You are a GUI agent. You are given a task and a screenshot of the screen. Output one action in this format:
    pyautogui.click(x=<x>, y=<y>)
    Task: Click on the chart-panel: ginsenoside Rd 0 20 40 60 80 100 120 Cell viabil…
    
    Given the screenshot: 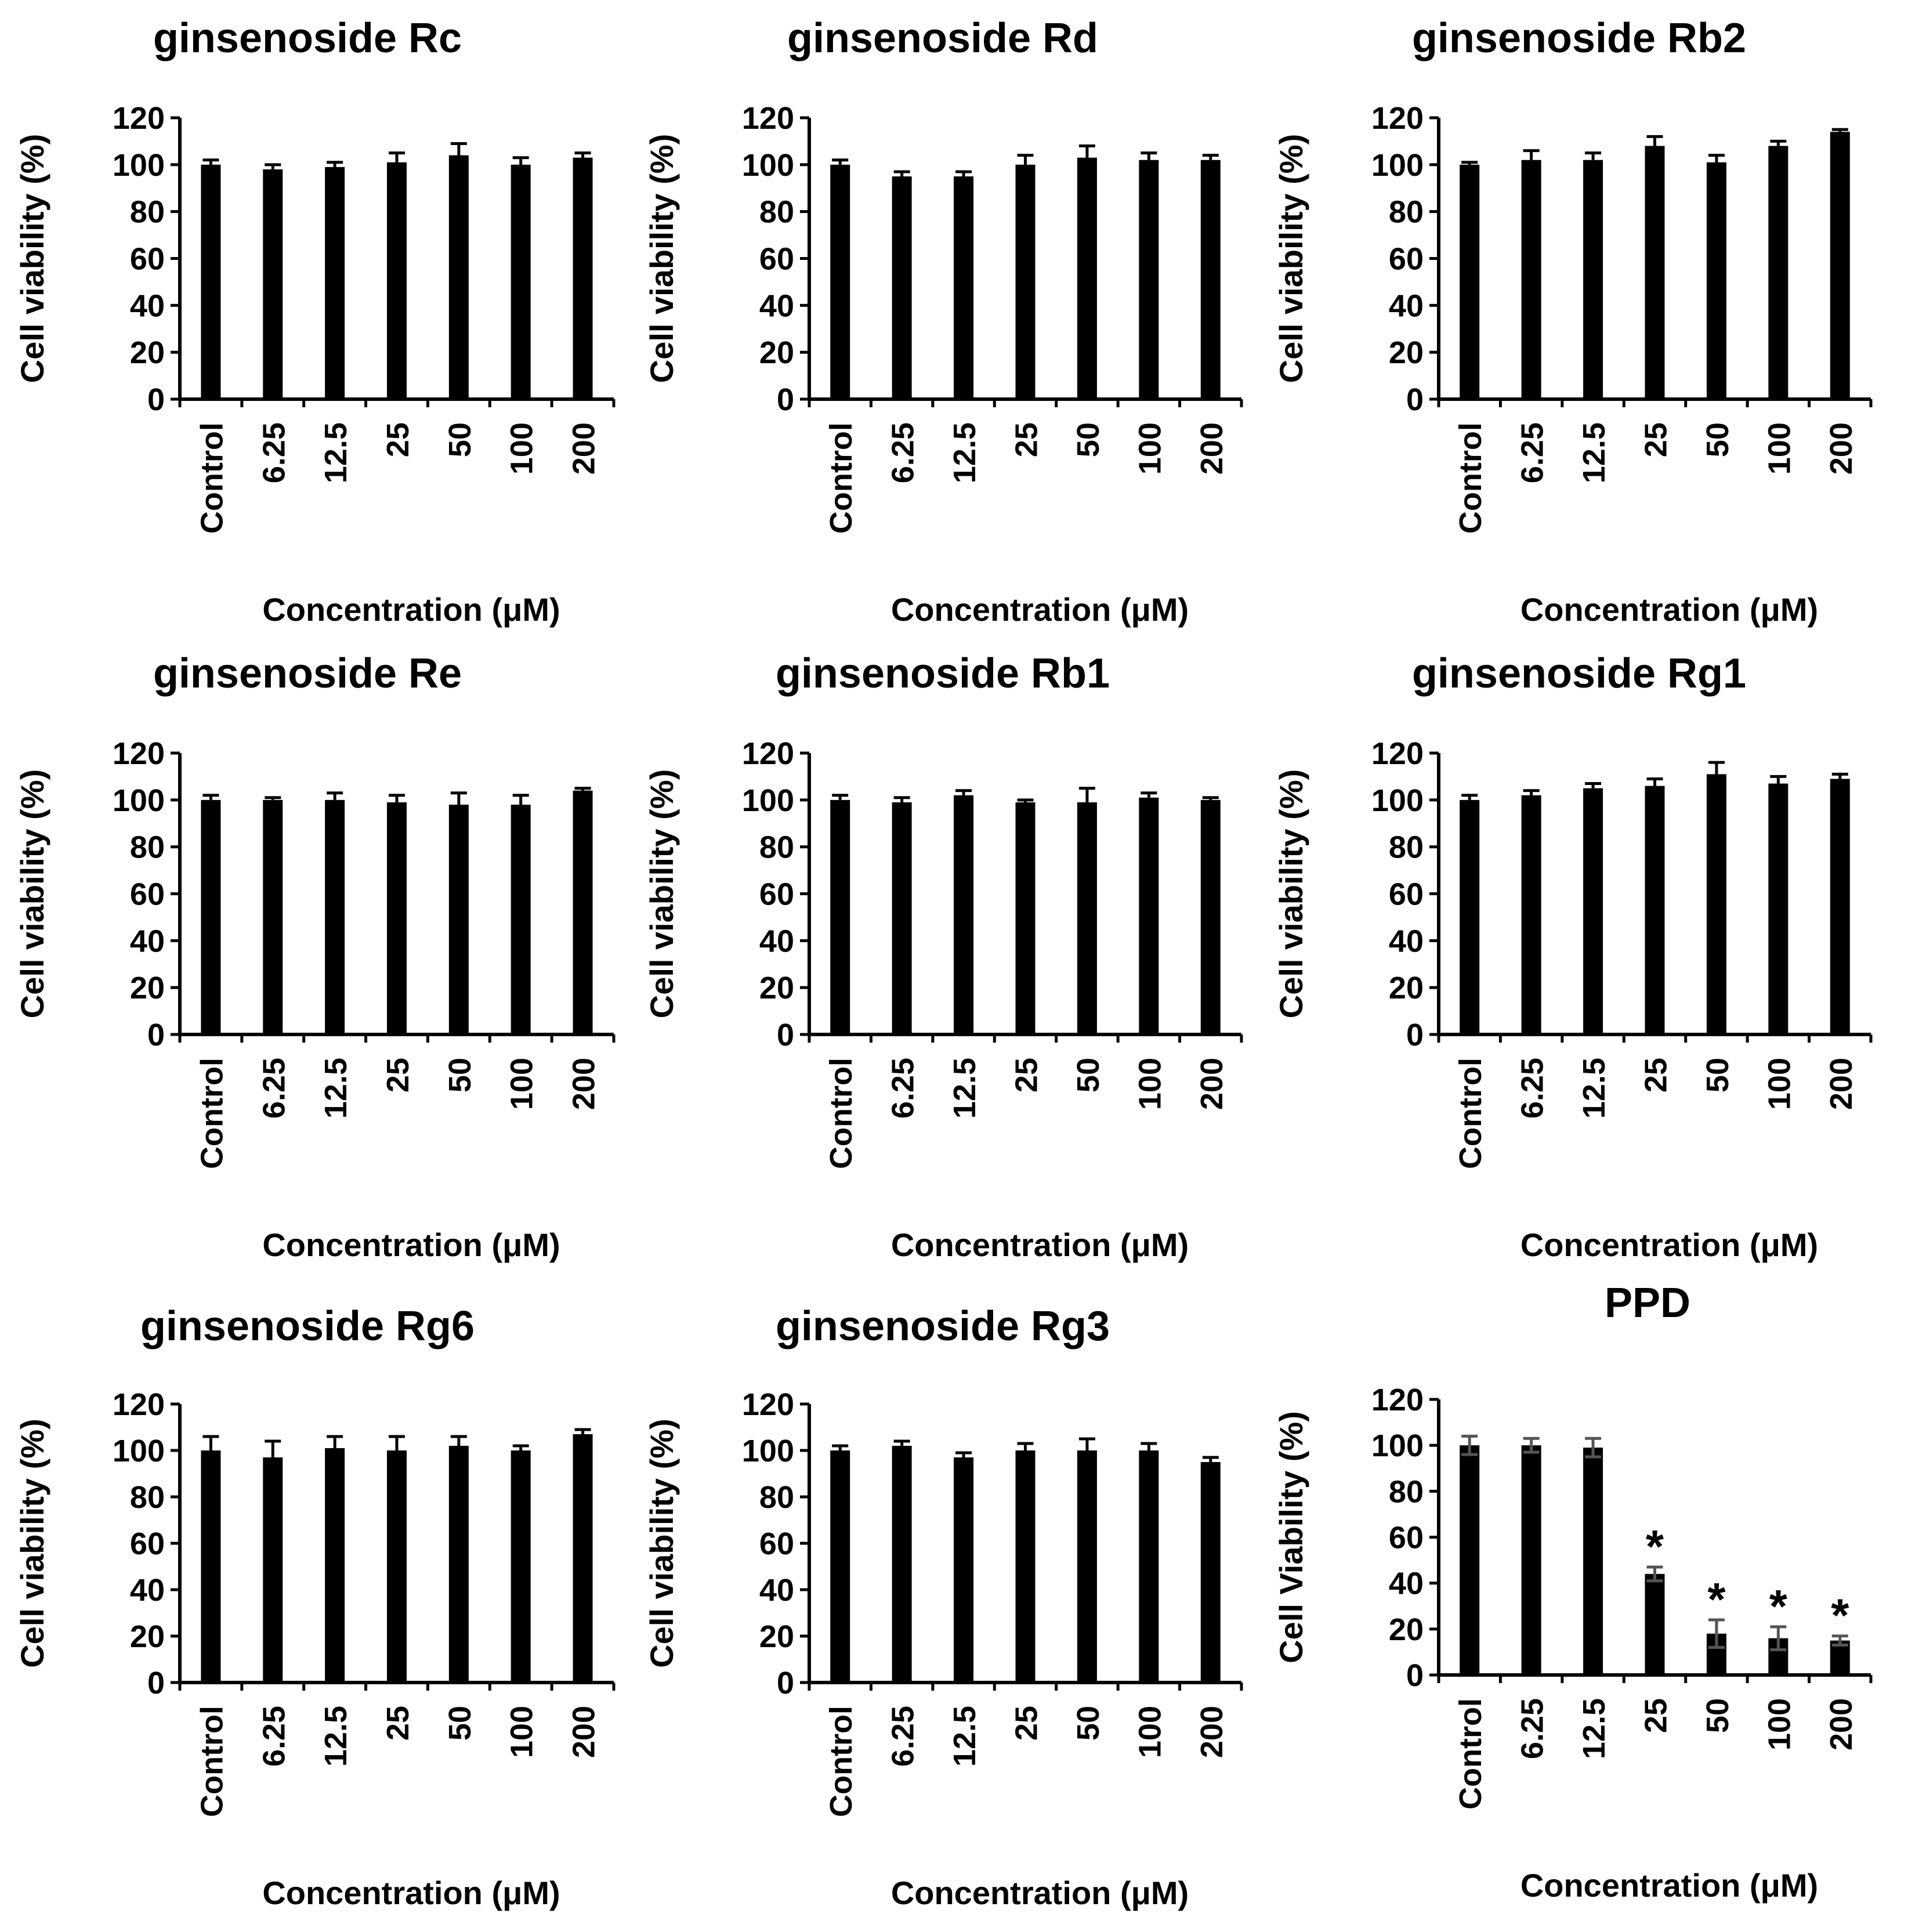 What is the action you would take?
    pyautogui.click(x=943, y=321)
    